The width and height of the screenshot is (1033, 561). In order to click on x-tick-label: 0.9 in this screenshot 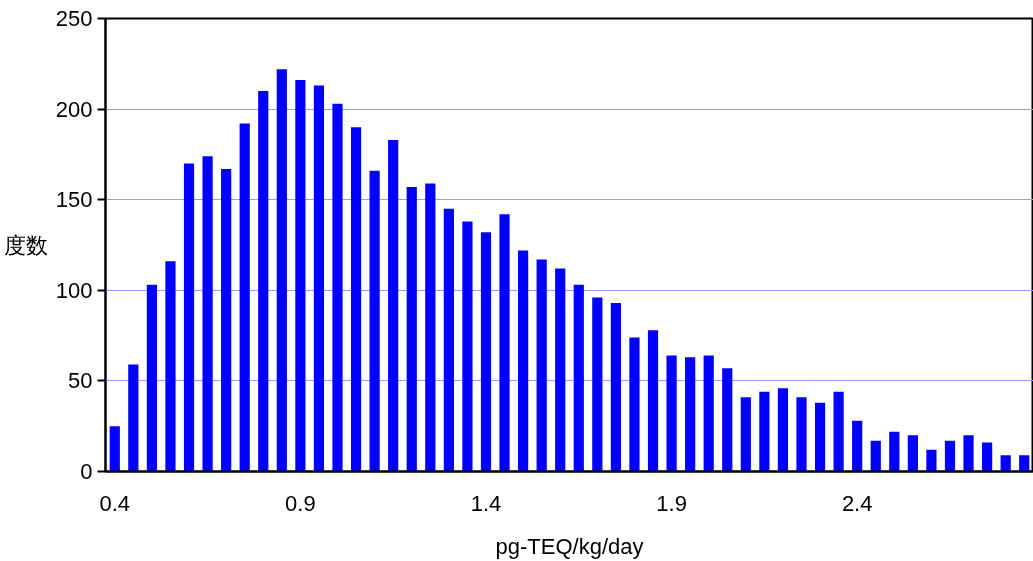, I will do `click(300, 503)`.